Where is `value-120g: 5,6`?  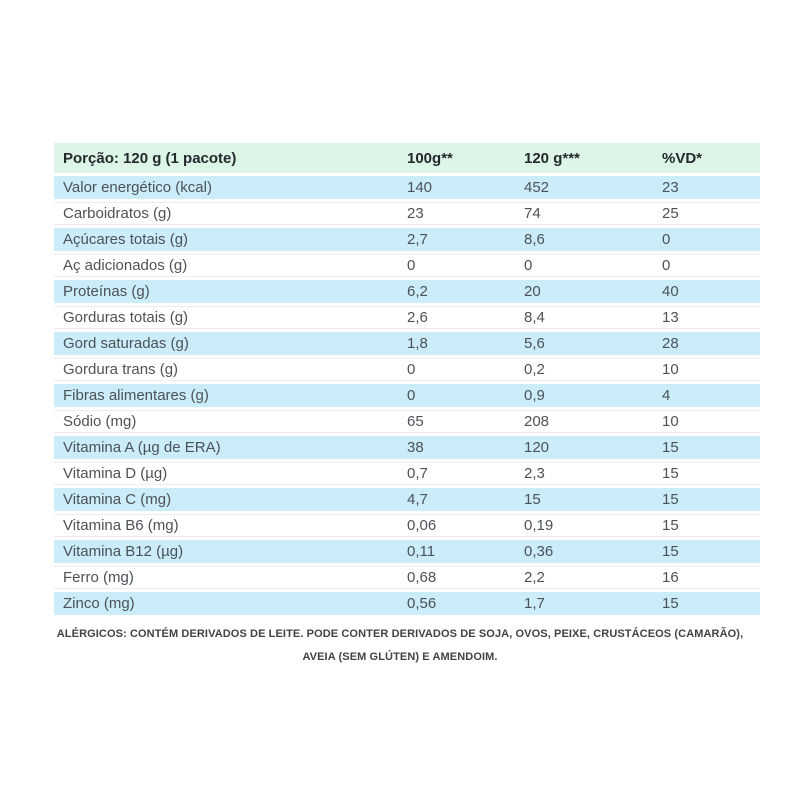 value-120g: 5,6 is located at coordinates (593, 343).